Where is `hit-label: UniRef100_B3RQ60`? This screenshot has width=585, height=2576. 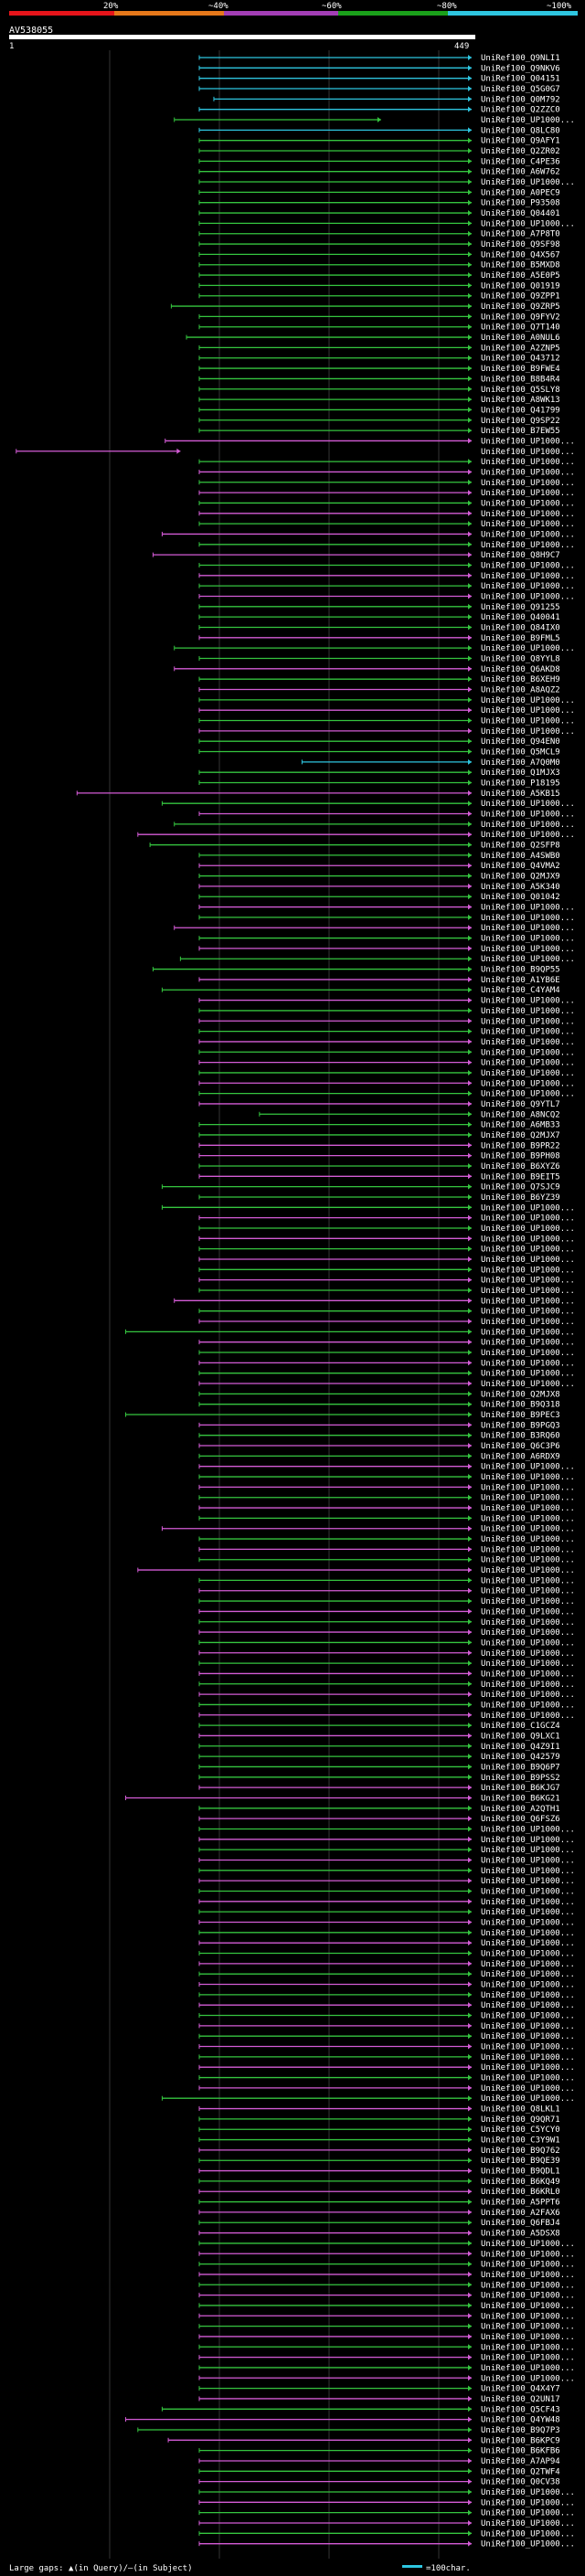 hit-label: UniRef100_B3RQ60 is located at coordinates (520, 1436).